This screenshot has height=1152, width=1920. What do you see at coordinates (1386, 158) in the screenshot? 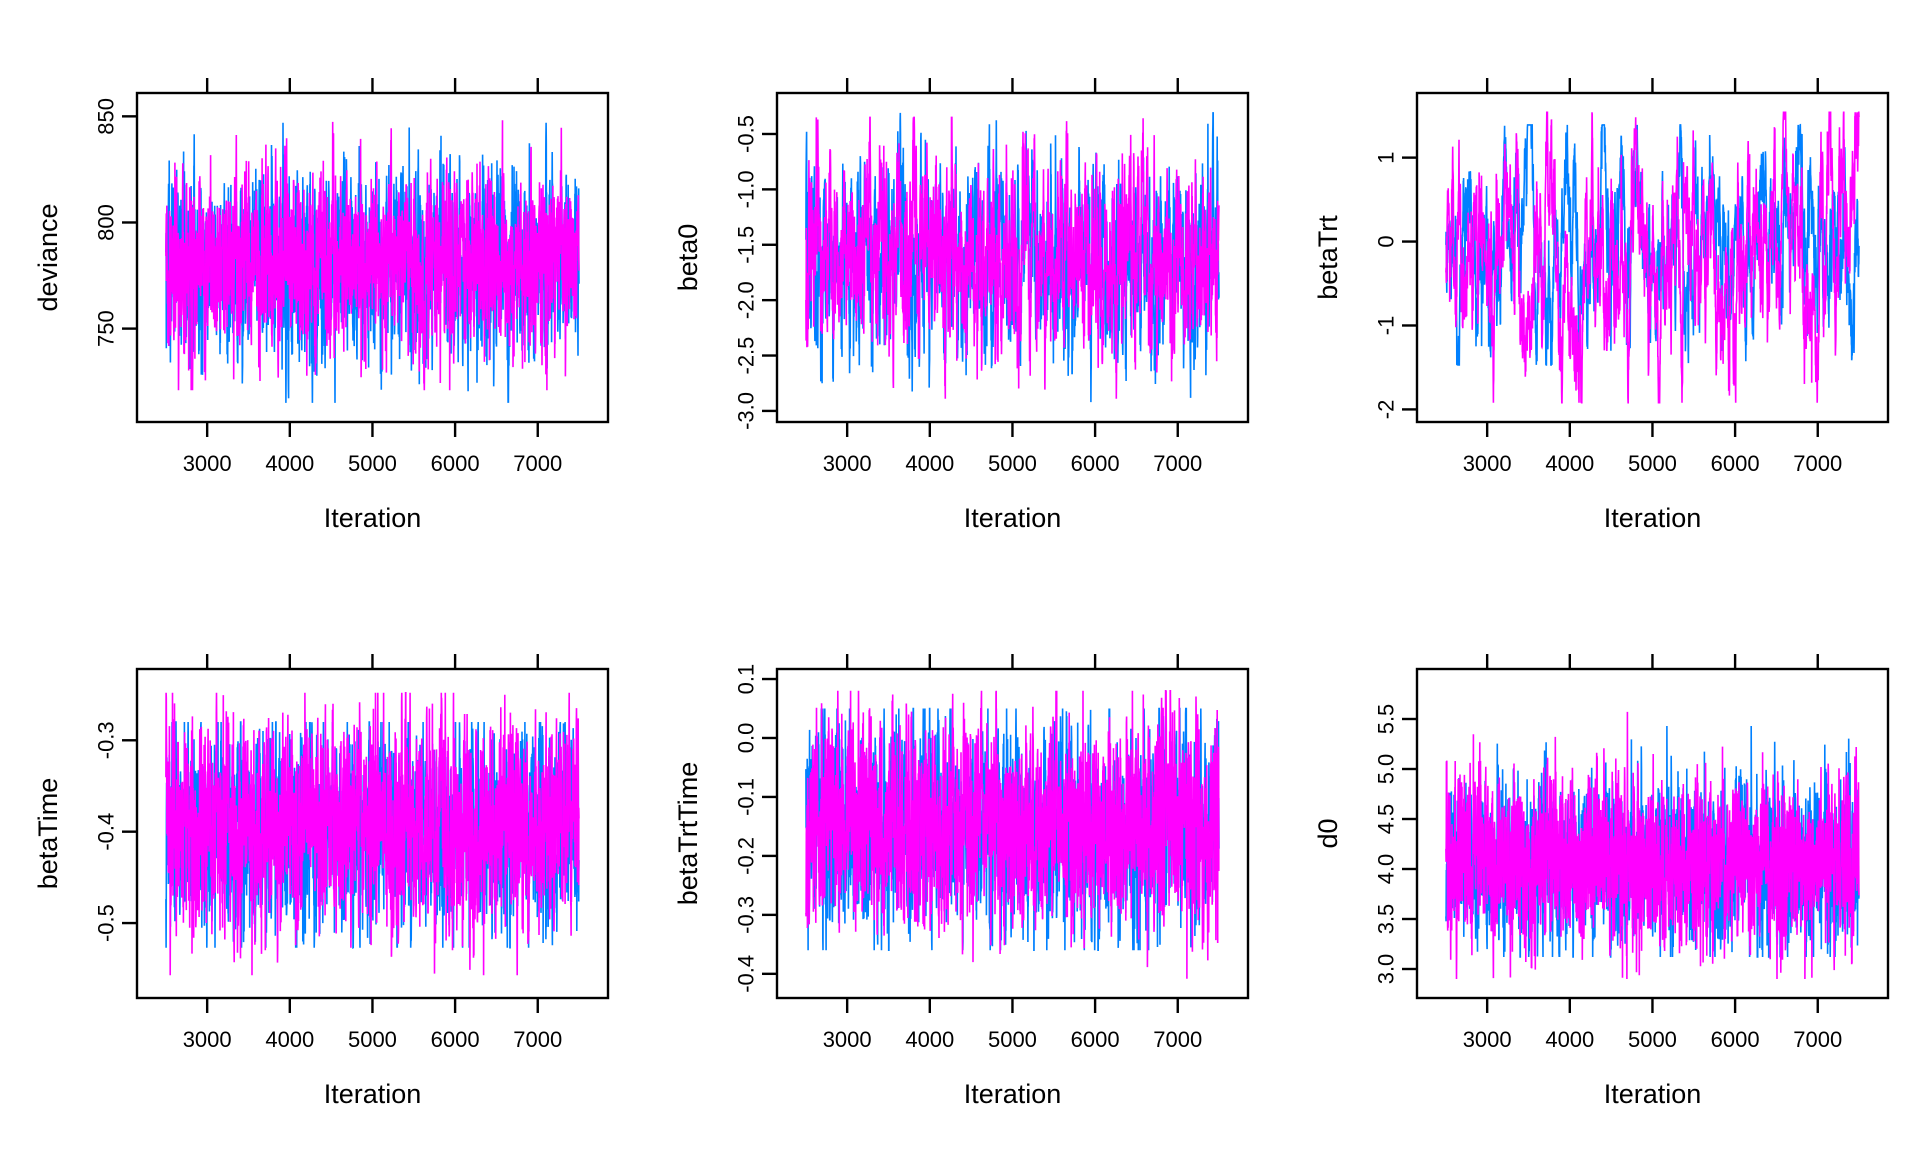
I see `y-tick-label: 1` at bounding box center [1386, 158].